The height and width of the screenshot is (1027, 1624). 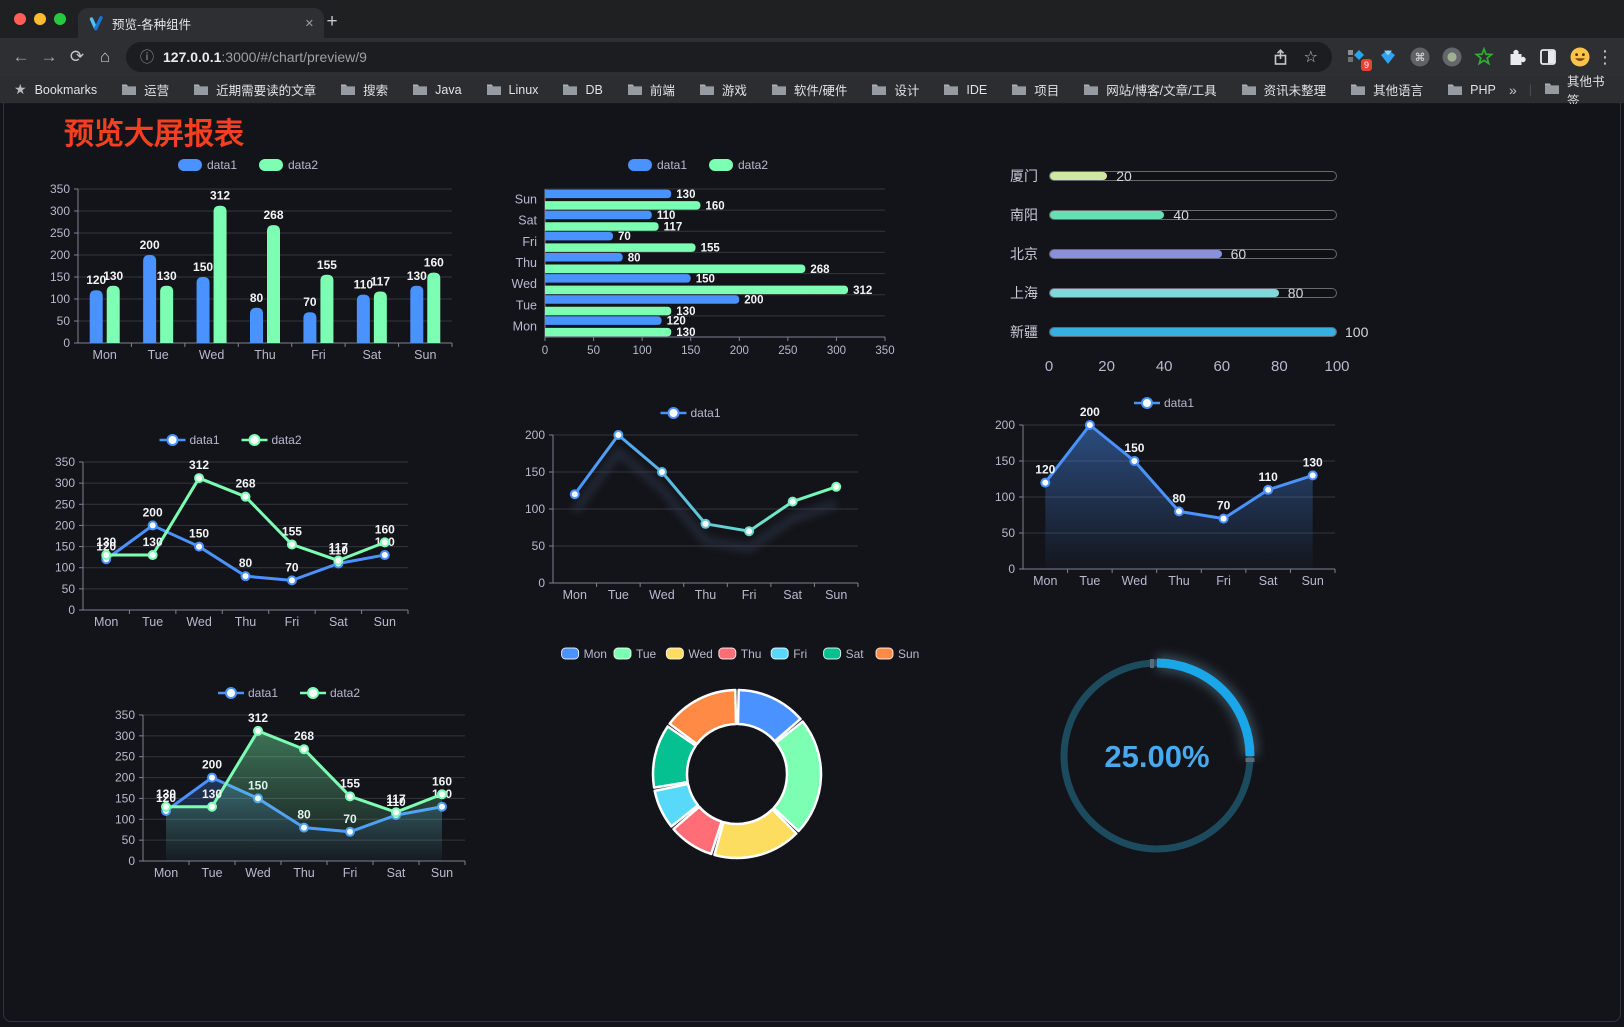 What do you see at coordinates (1386, 89) in the screenshot?
I see `bookmark-folder: 其他语言` at bounding box center [1386, 89].